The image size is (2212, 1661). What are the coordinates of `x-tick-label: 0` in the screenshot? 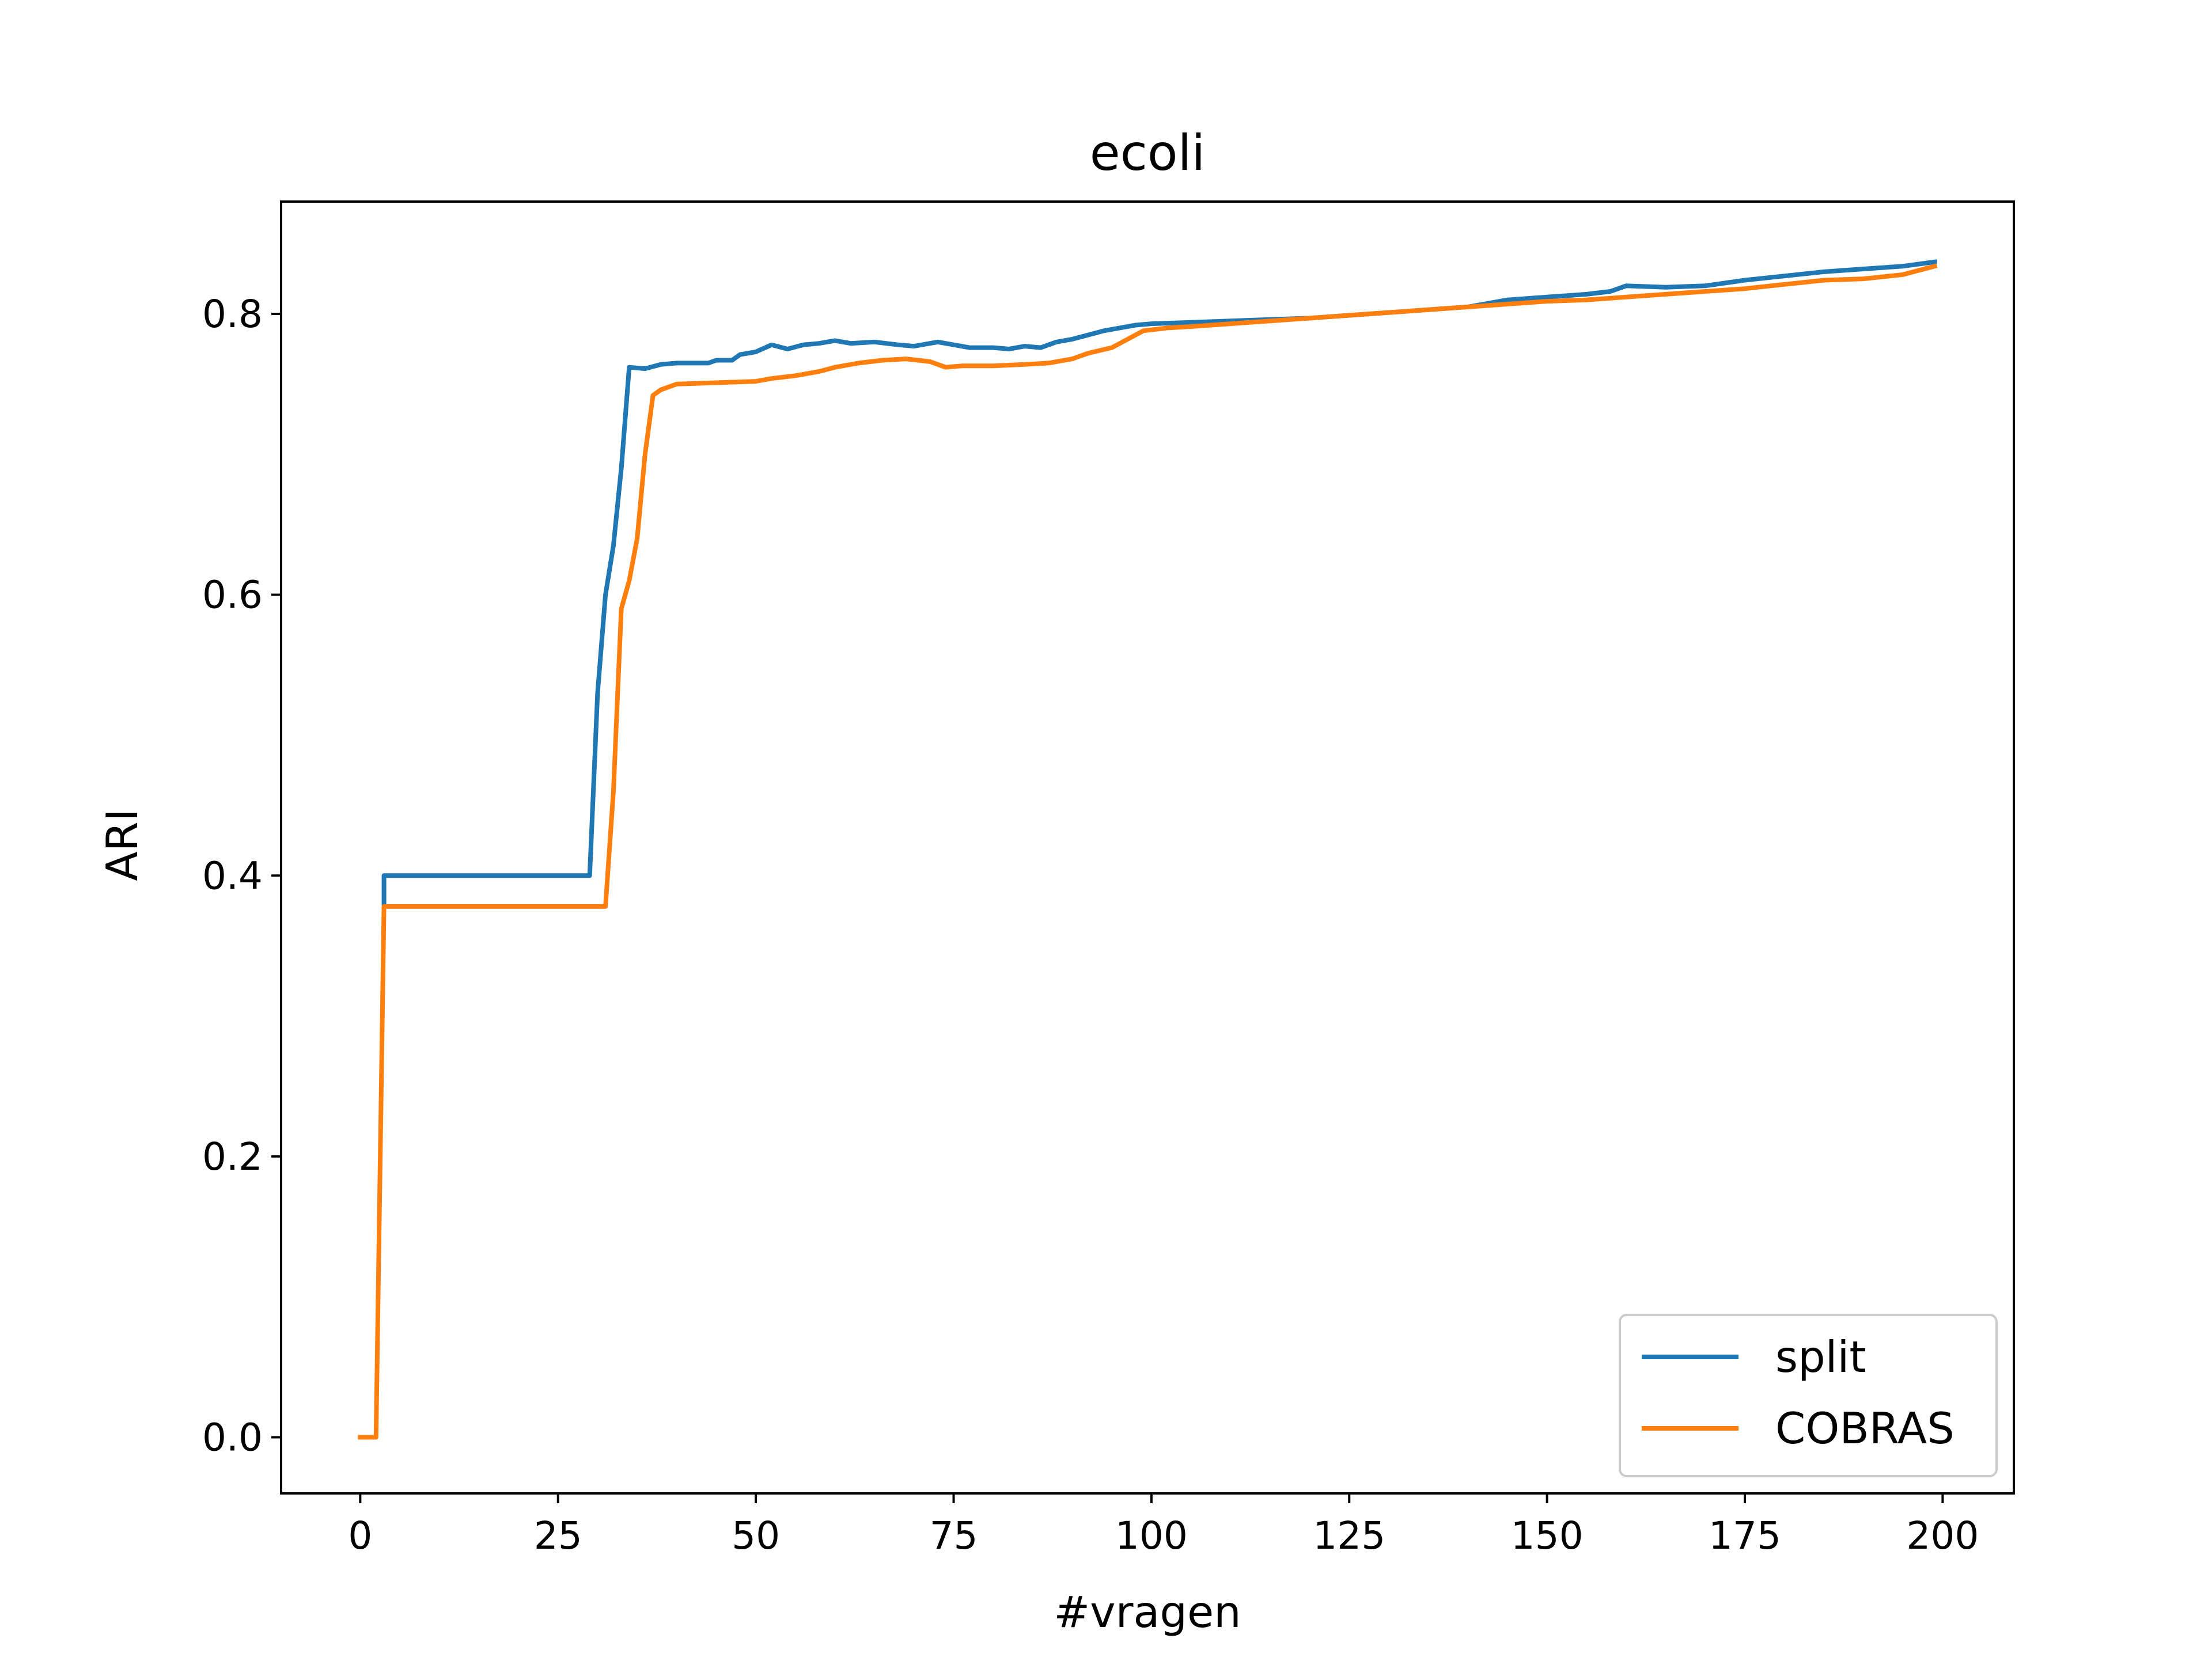 It's located at (360, 1536).